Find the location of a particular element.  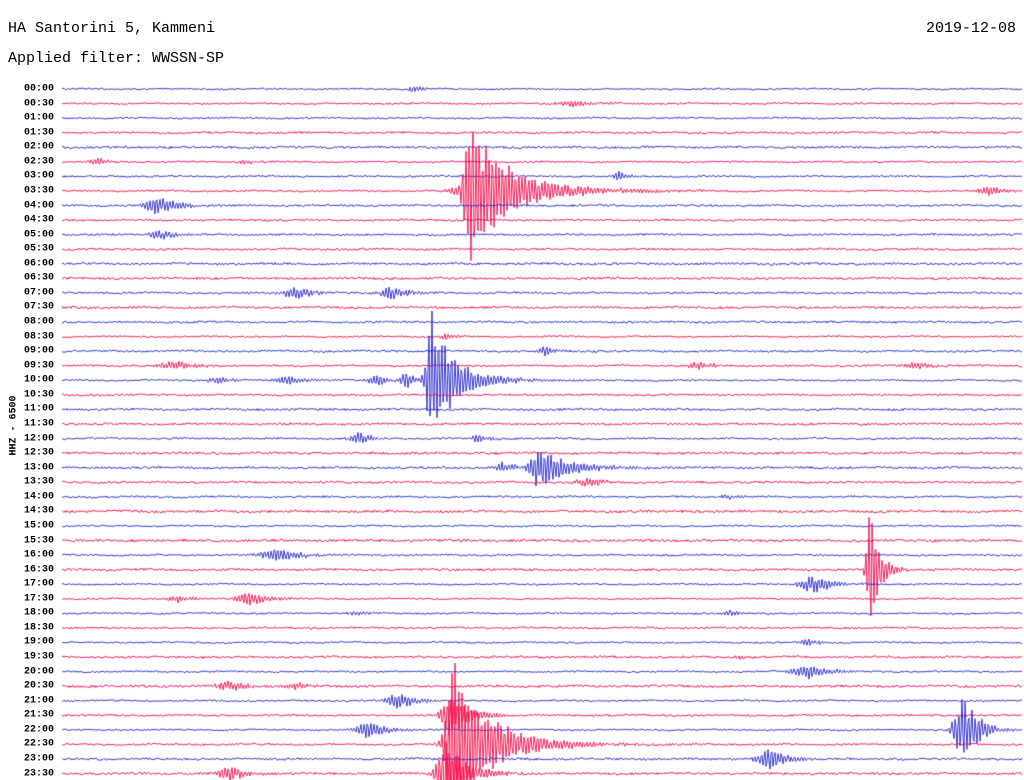

time-label: 23:00 is located at coordinates (38, 759).